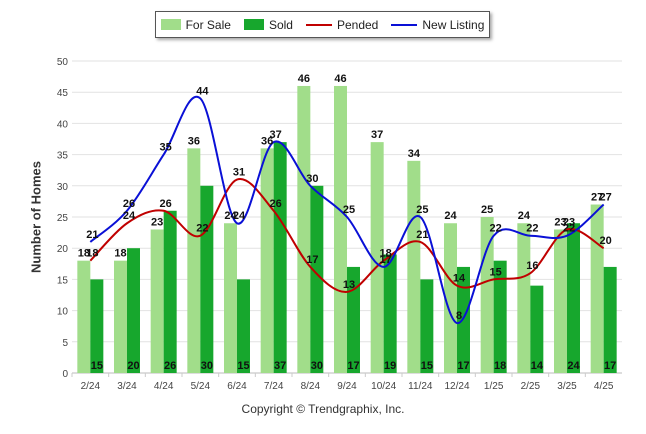 Image resolution: width=646 pixels, height=434 pixels. Describe the element at coordinates (422, 235) in the screenshot. I see `data-label-pended-11-24: 21` at that location.